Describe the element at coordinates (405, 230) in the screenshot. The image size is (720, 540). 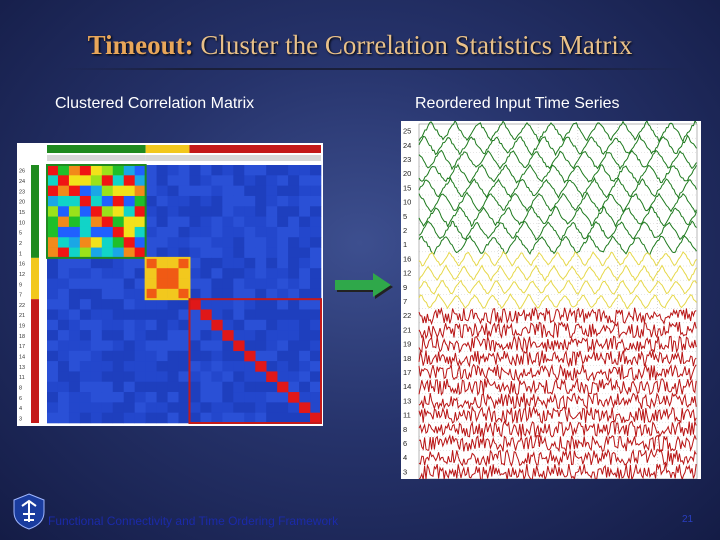
I see `channel-label: 2` at that location.